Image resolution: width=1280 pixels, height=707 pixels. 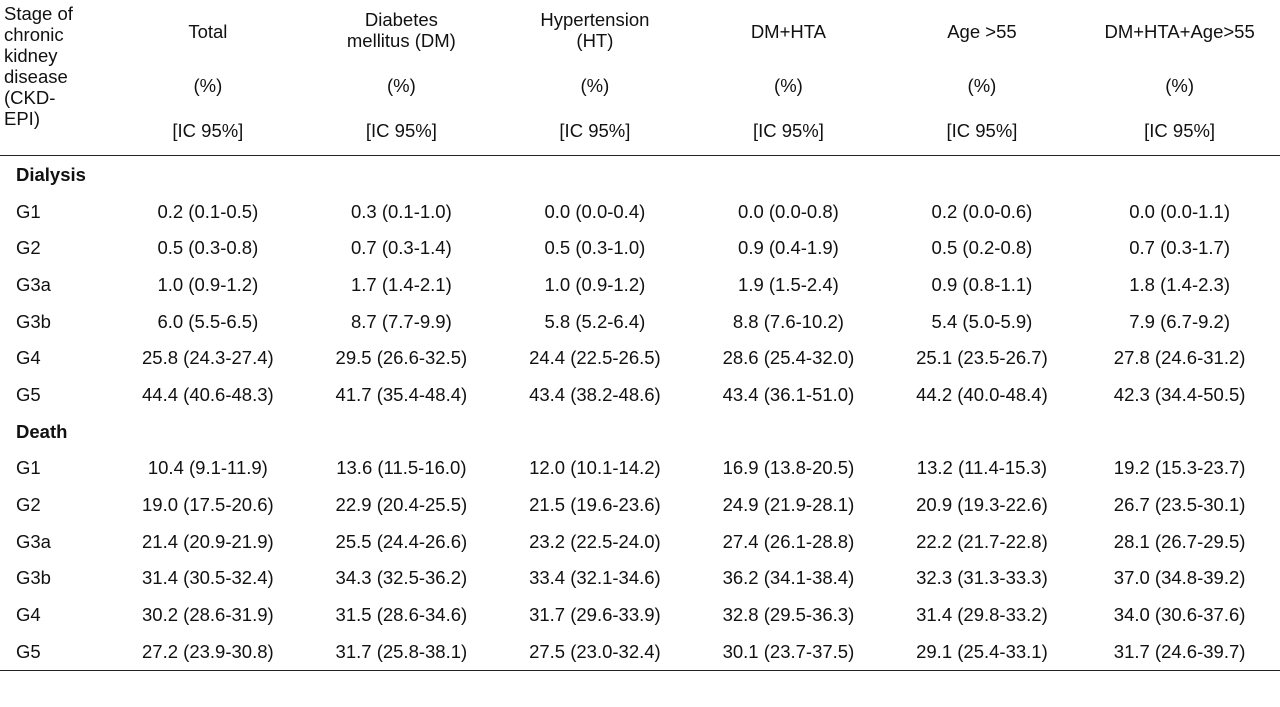 I want to click on table-cell: 28.1 (26.7-29.5), so click(x=1179, y=541).